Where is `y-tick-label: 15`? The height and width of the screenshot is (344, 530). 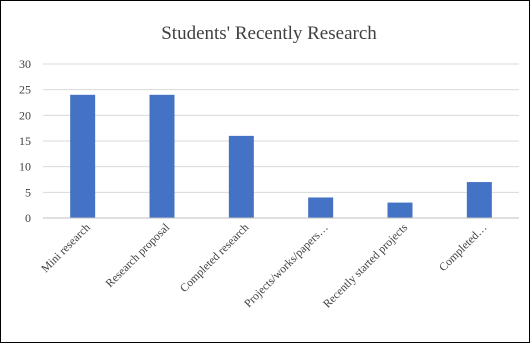 y-tick-label: 15 is located at coordinates (25, 141).